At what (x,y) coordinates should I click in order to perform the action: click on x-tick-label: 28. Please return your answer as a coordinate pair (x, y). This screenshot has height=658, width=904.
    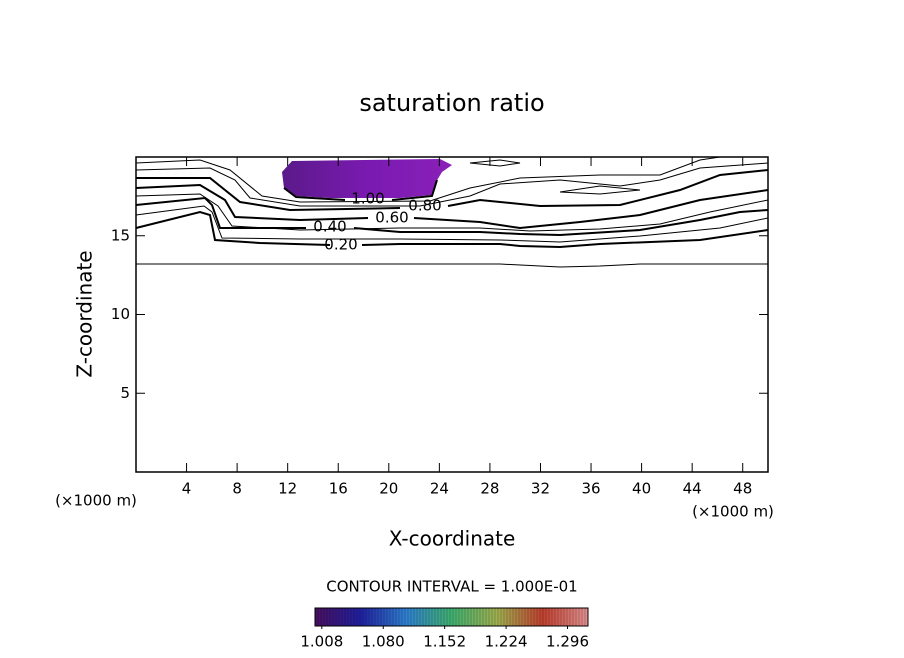
    Looking at the image, I should click on (489, 489).